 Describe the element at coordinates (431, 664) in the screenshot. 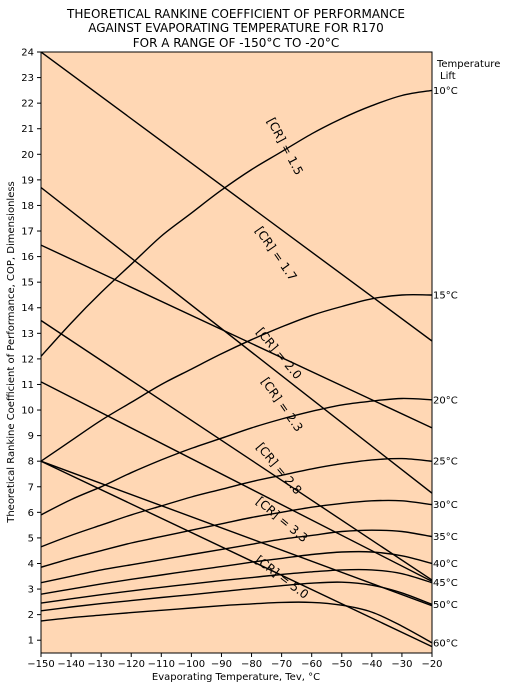

I see `x-tick-label: −20` at that location.